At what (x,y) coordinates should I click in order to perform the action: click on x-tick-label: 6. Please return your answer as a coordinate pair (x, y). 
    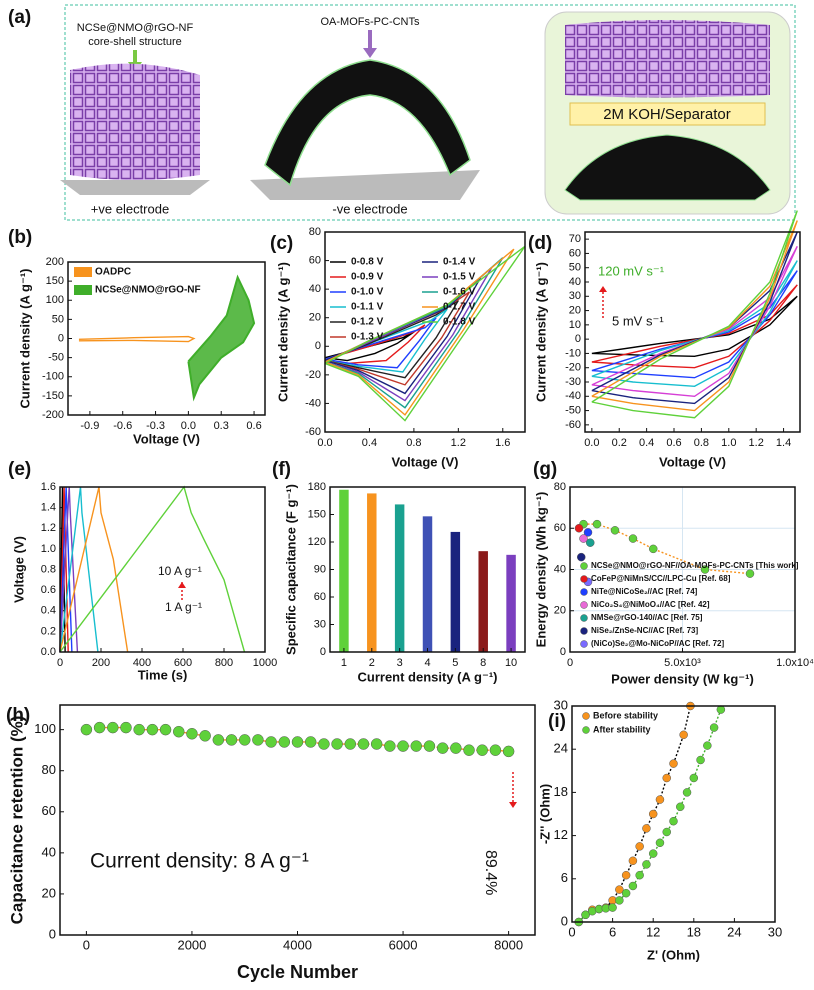
    Looking at the image, I should click on (612, 931).